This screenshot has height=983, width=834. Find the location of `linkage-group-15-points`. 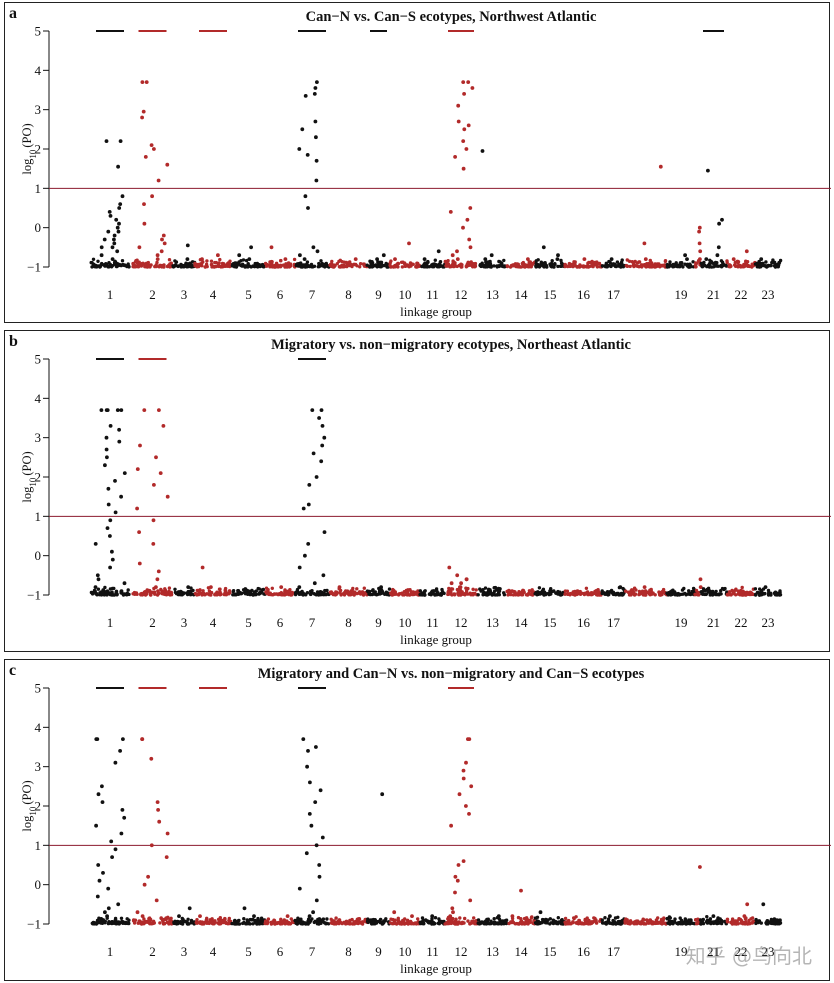

linkage-group-15-points is located at coordinates (550, 257).